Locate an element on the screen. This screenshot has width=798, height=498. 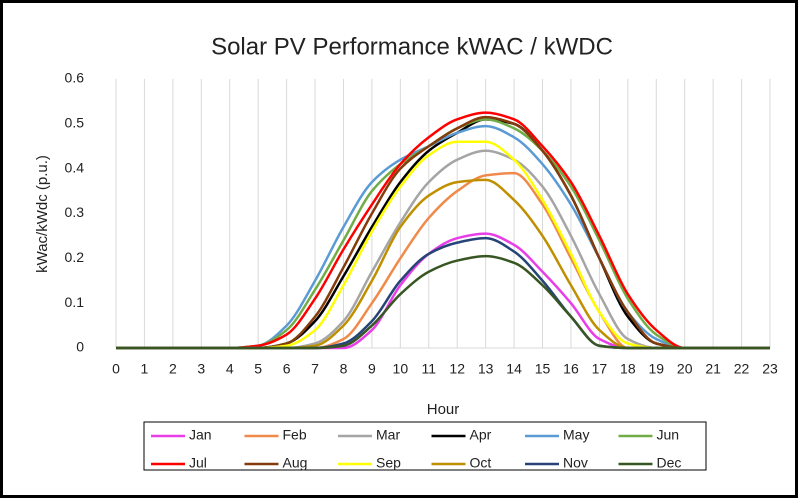
legend-label: Apr is located at coordinates (481, 435).